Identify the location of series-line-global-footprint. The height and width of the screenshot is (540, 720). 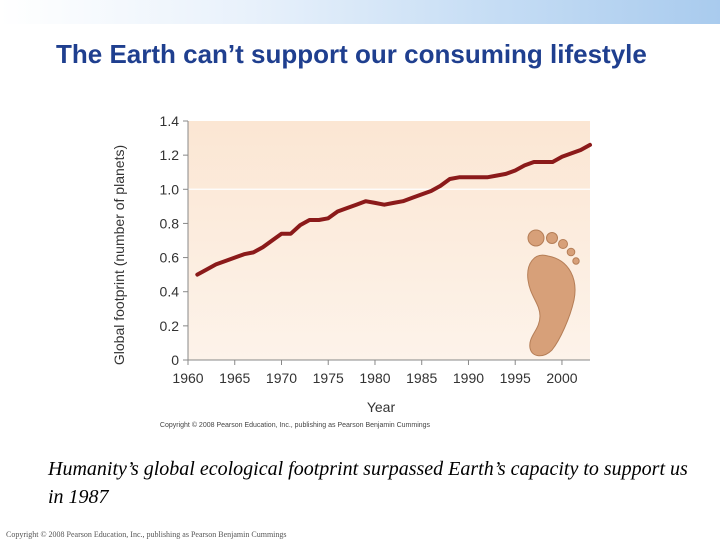
(393, 209).